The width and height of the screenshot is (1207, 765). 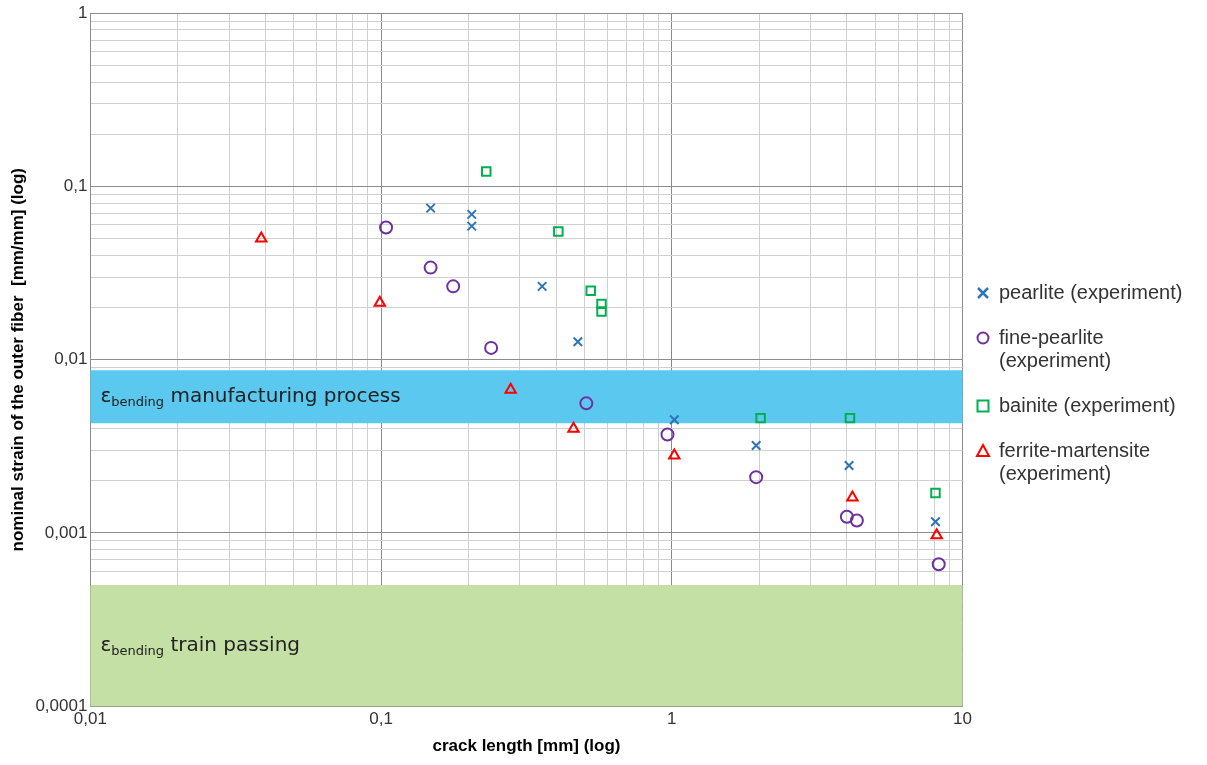 What do you see at coordinates (71, 359) in the screenshot?
I see `y-tick-label: 0,01` at bounding box center [71, 359].